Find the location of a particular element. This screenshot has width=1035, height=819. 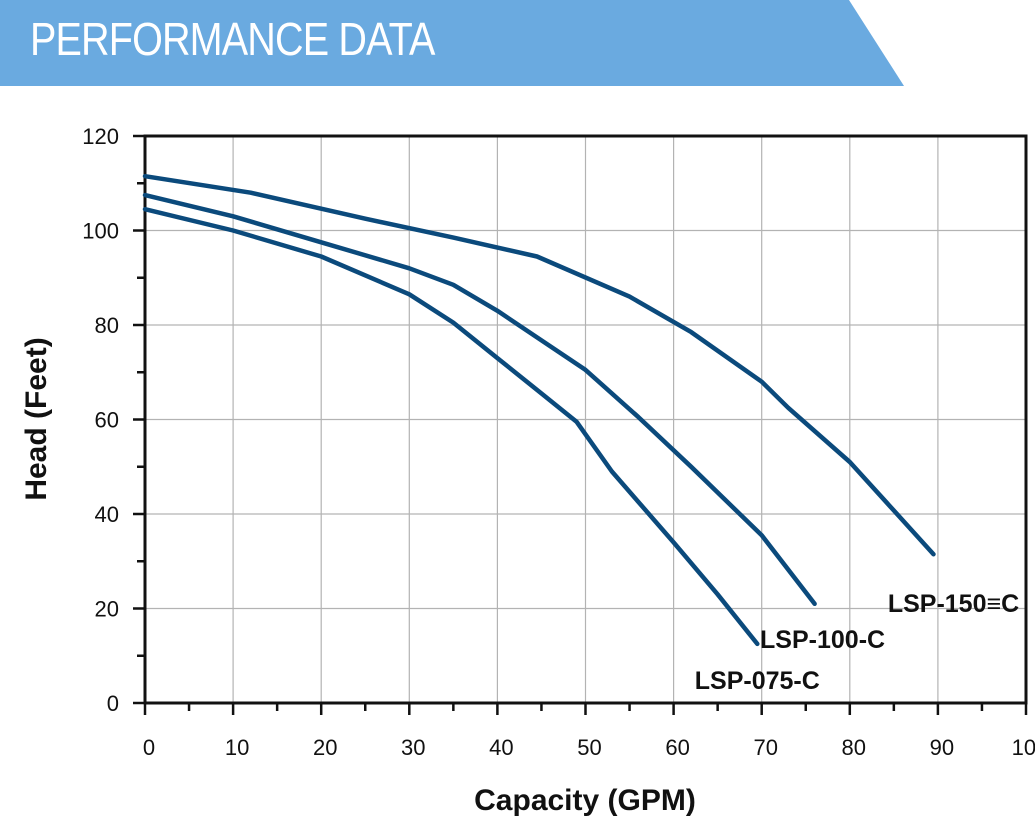

y-tick-label: 100 is located at coordinates (100, 231).